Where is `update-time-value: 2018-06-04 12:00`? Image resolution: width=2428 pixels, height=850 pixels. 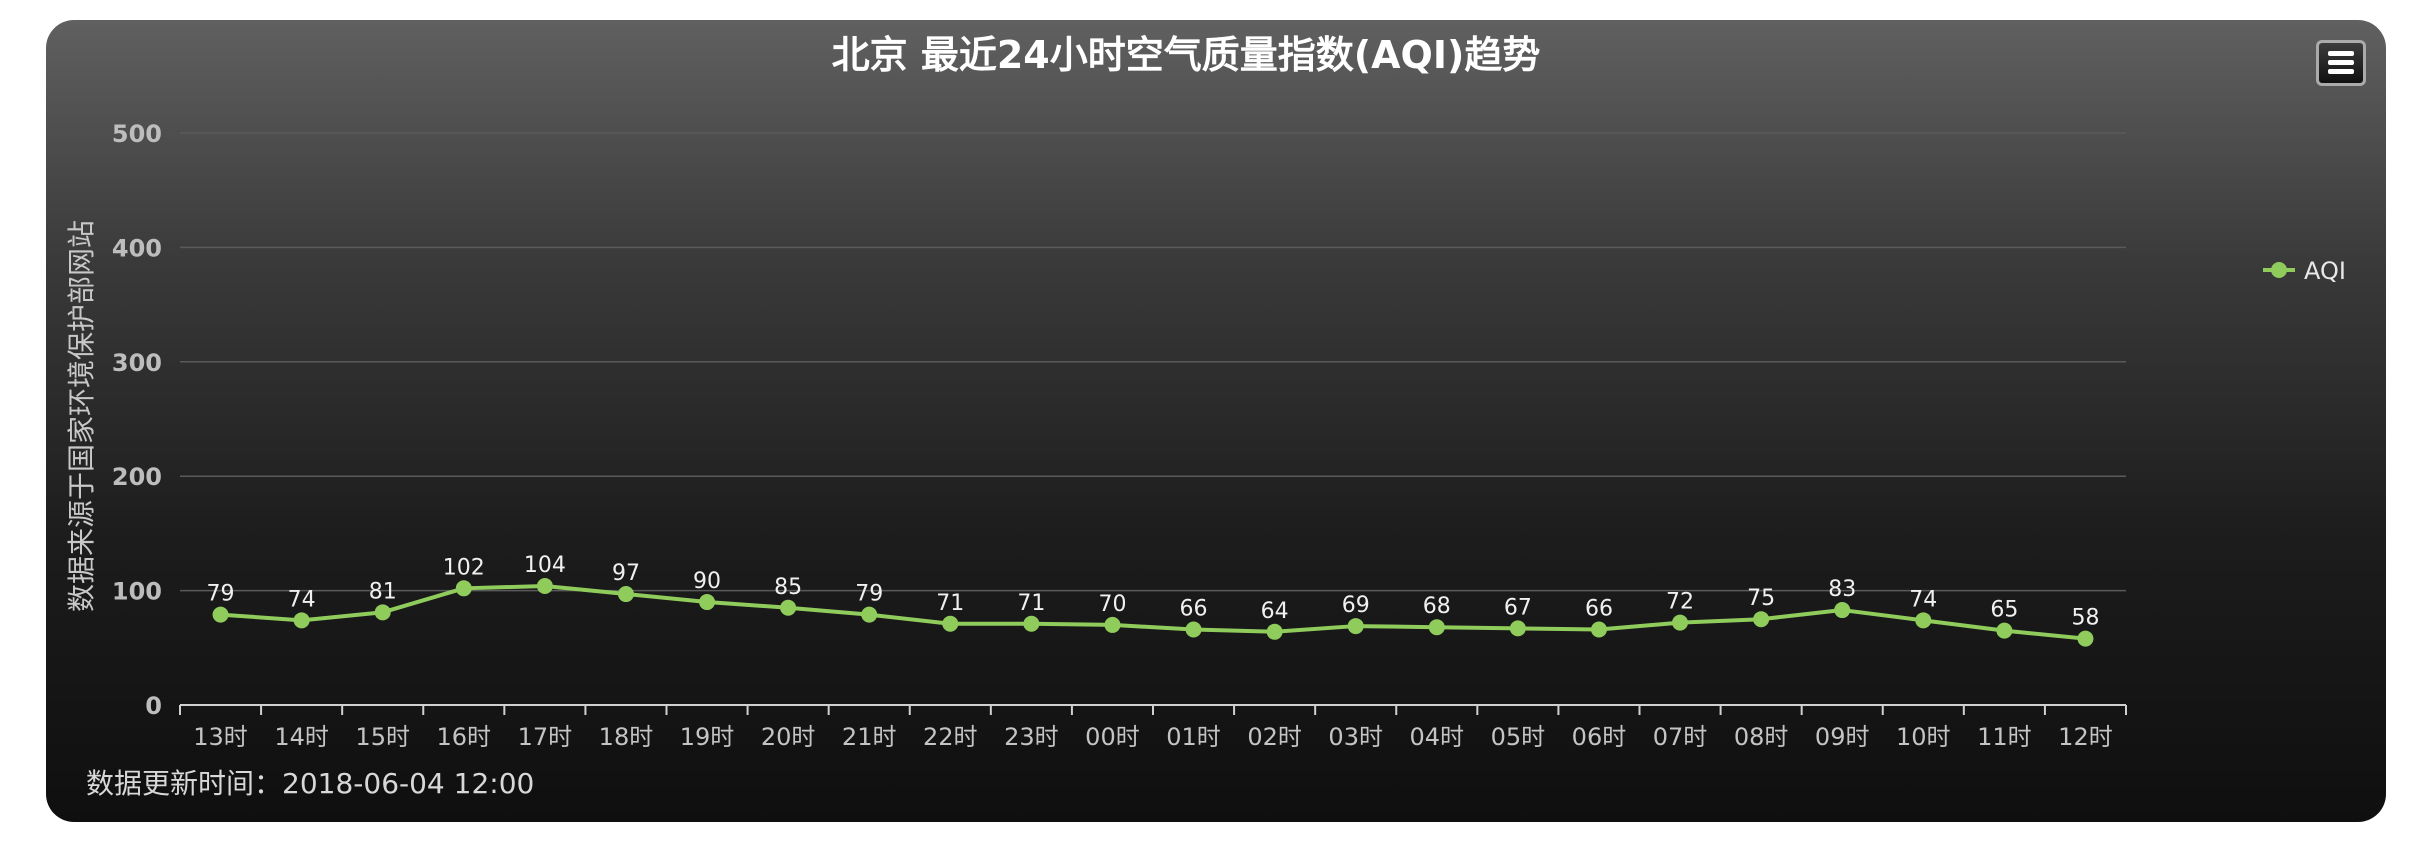
update-time-value: 2018-06-04 12:00 is located at coordinates (408, 783).